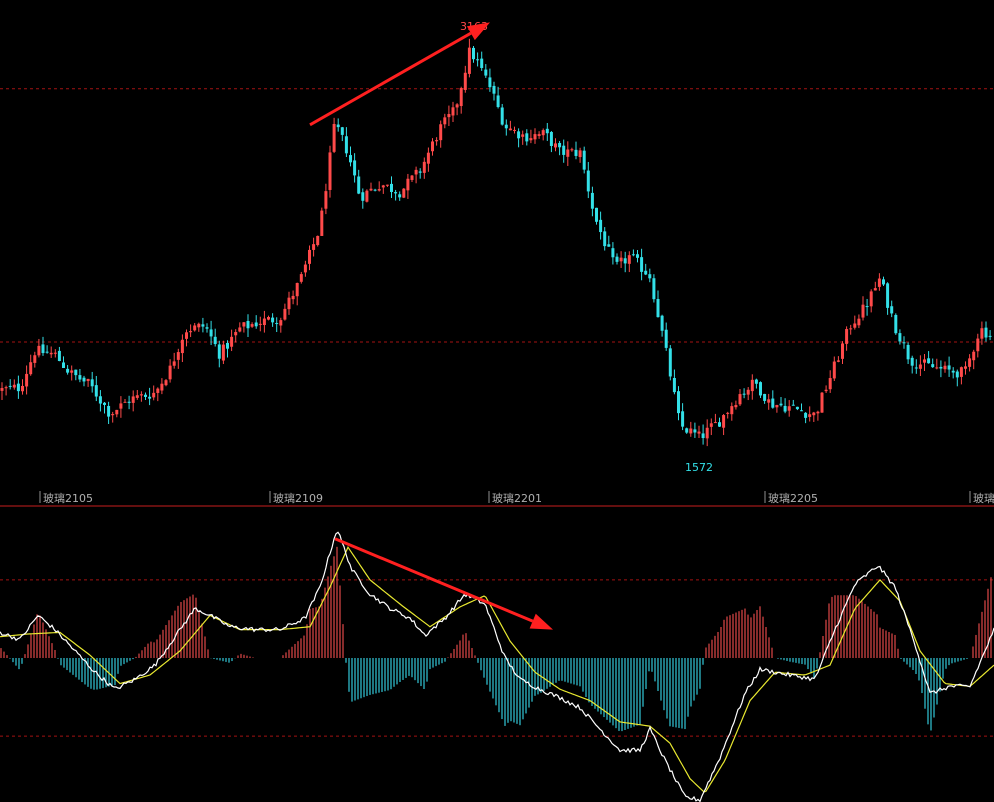 The image size is (994, 802). Describe the element at coordinates (68, 498) in the screenshot. I see `contract-tick-label: 玻璃2105` at that location.